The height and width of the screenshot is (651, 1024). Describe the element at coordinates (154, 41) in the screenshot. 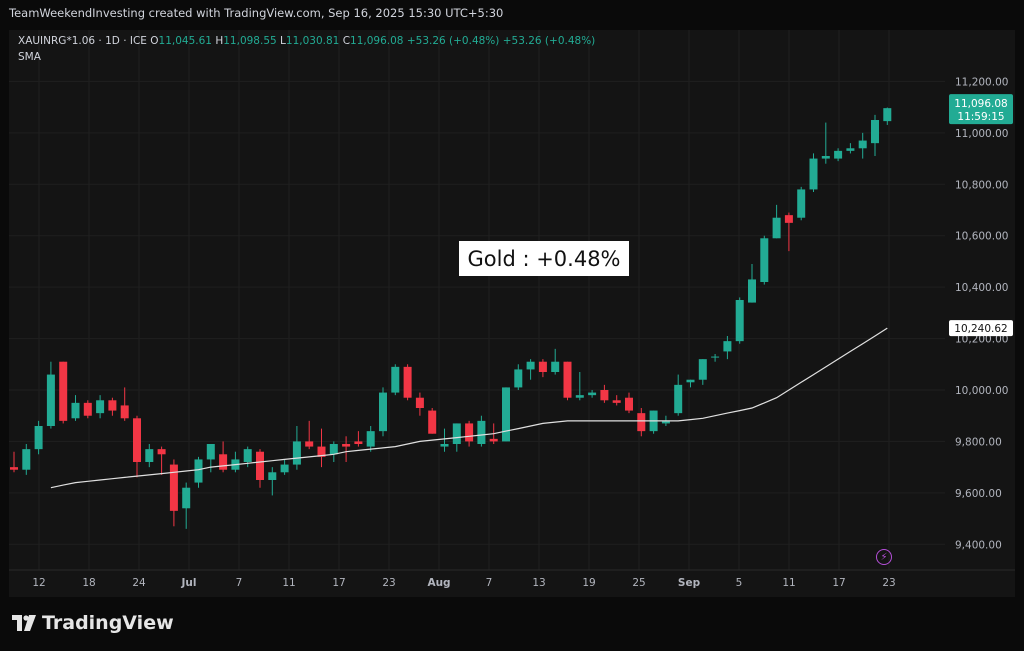

I see `open-label: O` at that location.